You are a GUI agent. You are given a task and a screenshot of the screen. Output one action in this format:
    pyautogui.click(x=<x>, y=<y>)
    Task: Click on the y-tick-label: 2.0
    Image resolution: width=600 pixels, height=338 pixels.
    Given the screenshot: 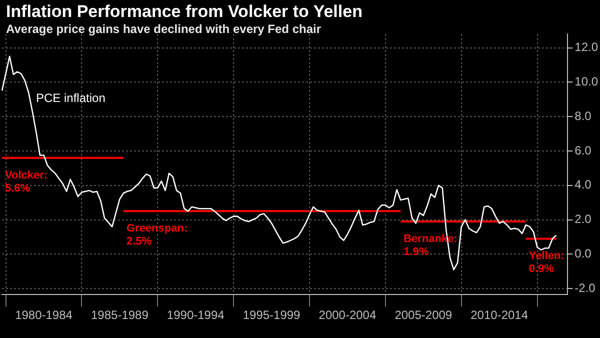 What is the action you would take?
    pyautogui.click(x=583, y=219)
    